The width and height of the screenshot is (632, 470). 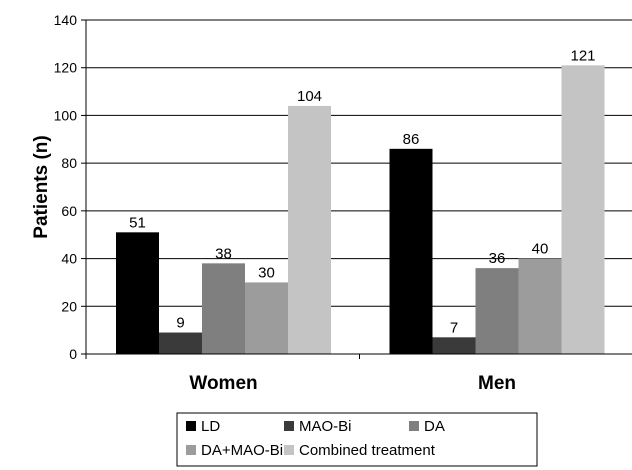 I want to click on legend: LD MAO-Bi DA DA+MAO-Bi Combined treatment, so click(x=357, y=439).